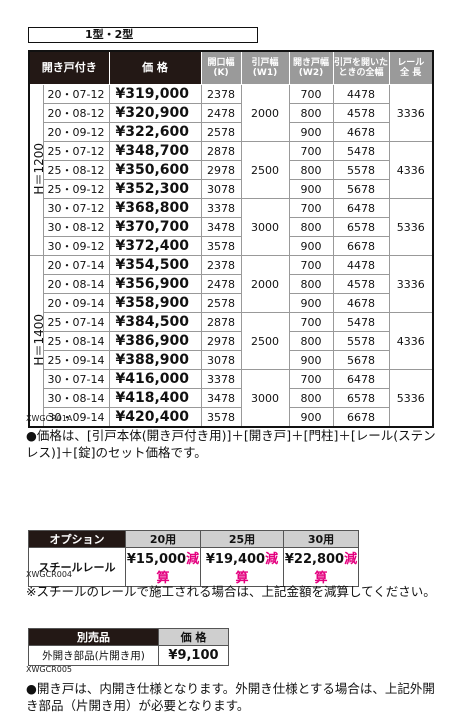 Image resolution: width=460 pixels, height=718 pixels. What do you see at coordinates (231, 189) in the screenshot?
I see `row: 25・09-12 ¥352,300 3078 900 5678` at bounding box center [231, 189].